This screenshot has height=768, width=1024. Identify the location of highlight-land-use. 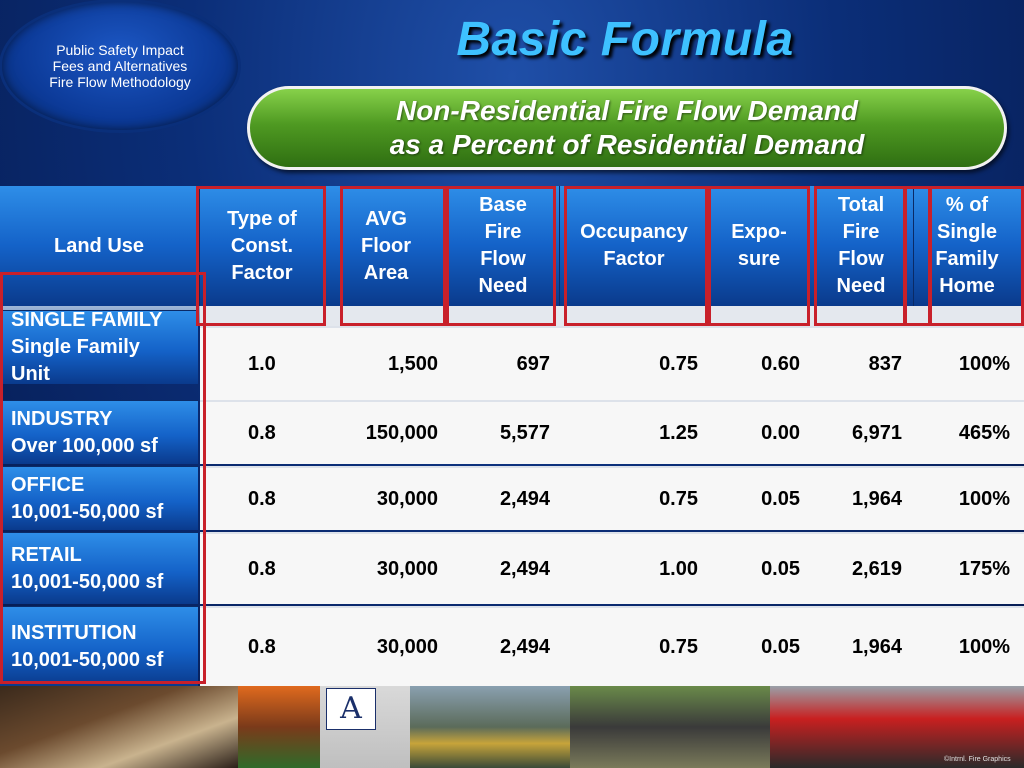
(103, 478).